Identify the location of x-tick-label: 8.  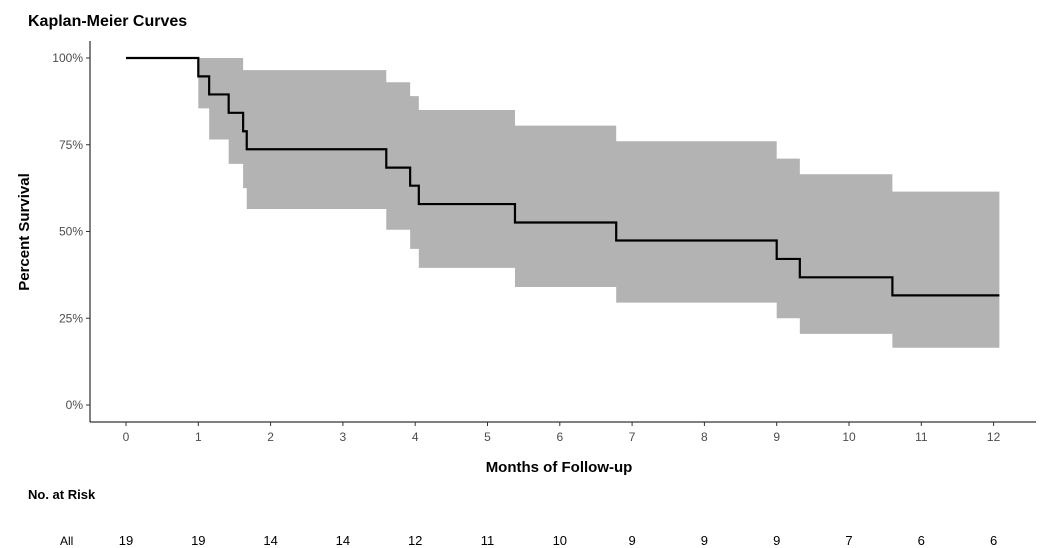
(704, 437).